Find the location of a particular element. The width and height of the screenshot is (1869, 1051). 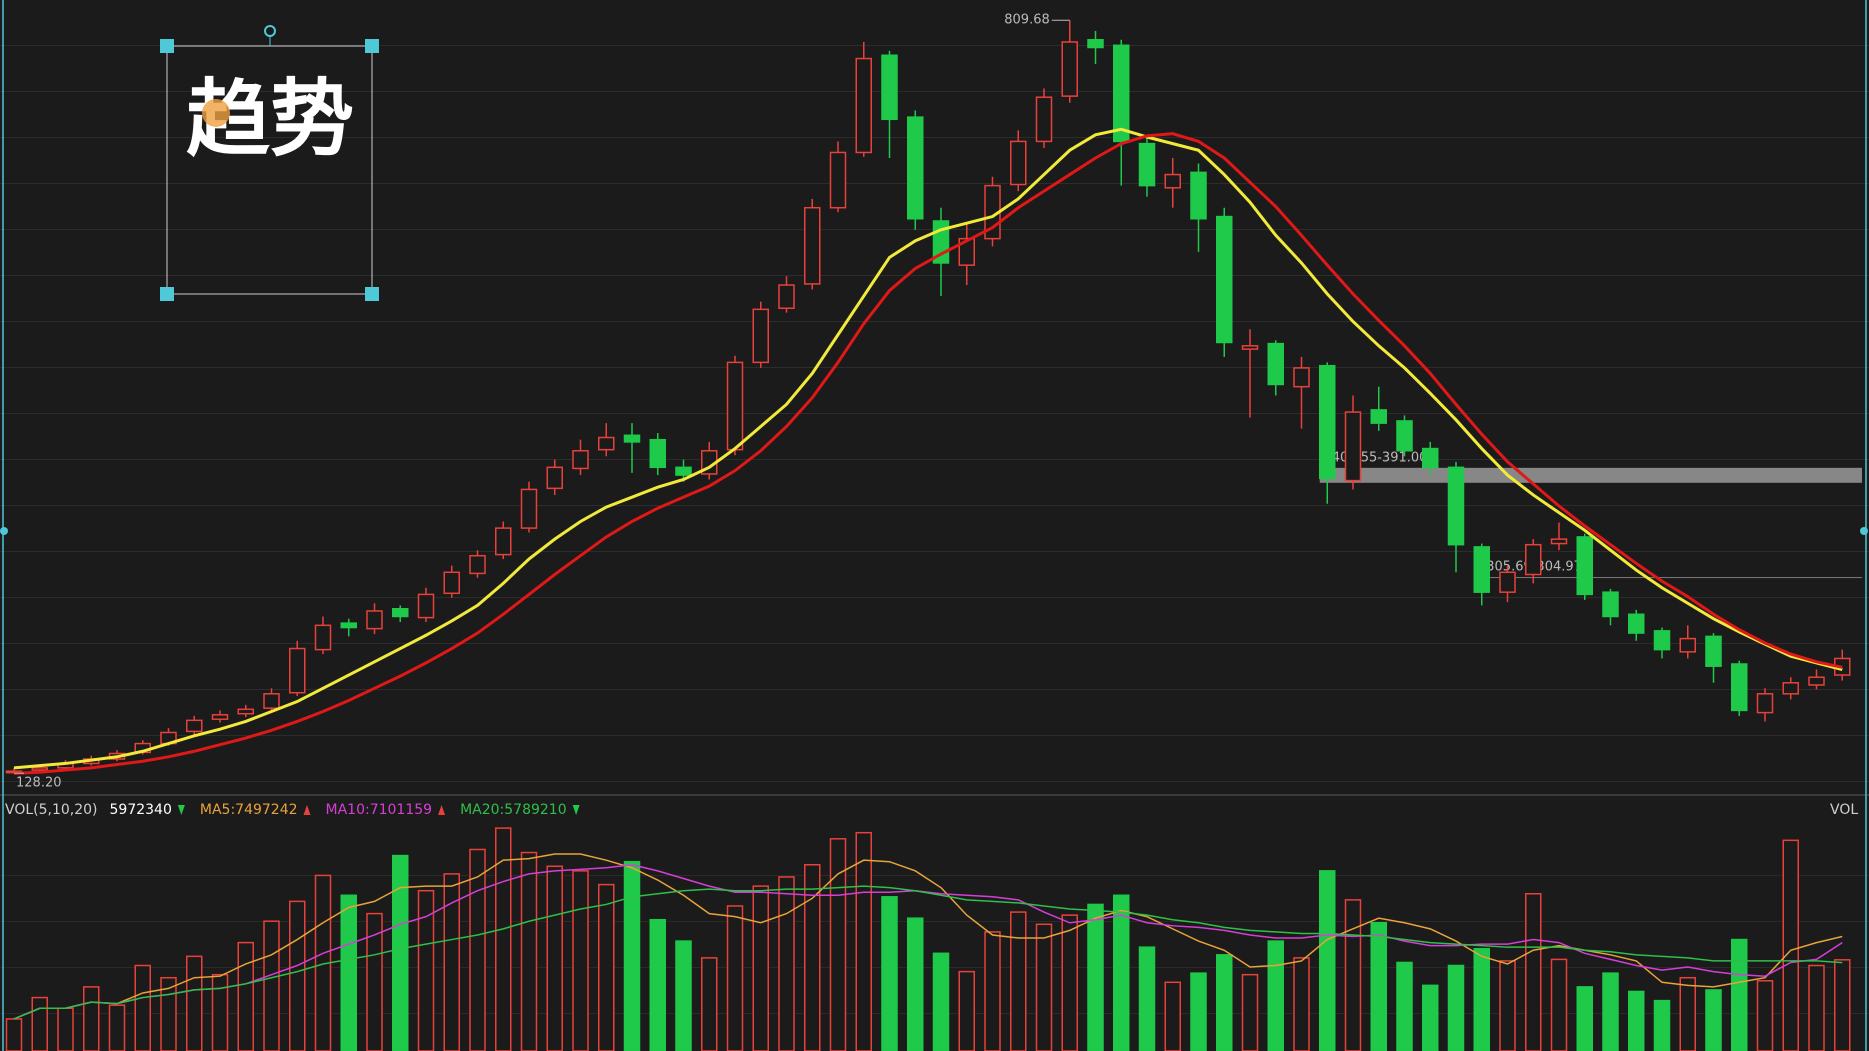

panel-label: VOL is located at coordinates (1844, 810).